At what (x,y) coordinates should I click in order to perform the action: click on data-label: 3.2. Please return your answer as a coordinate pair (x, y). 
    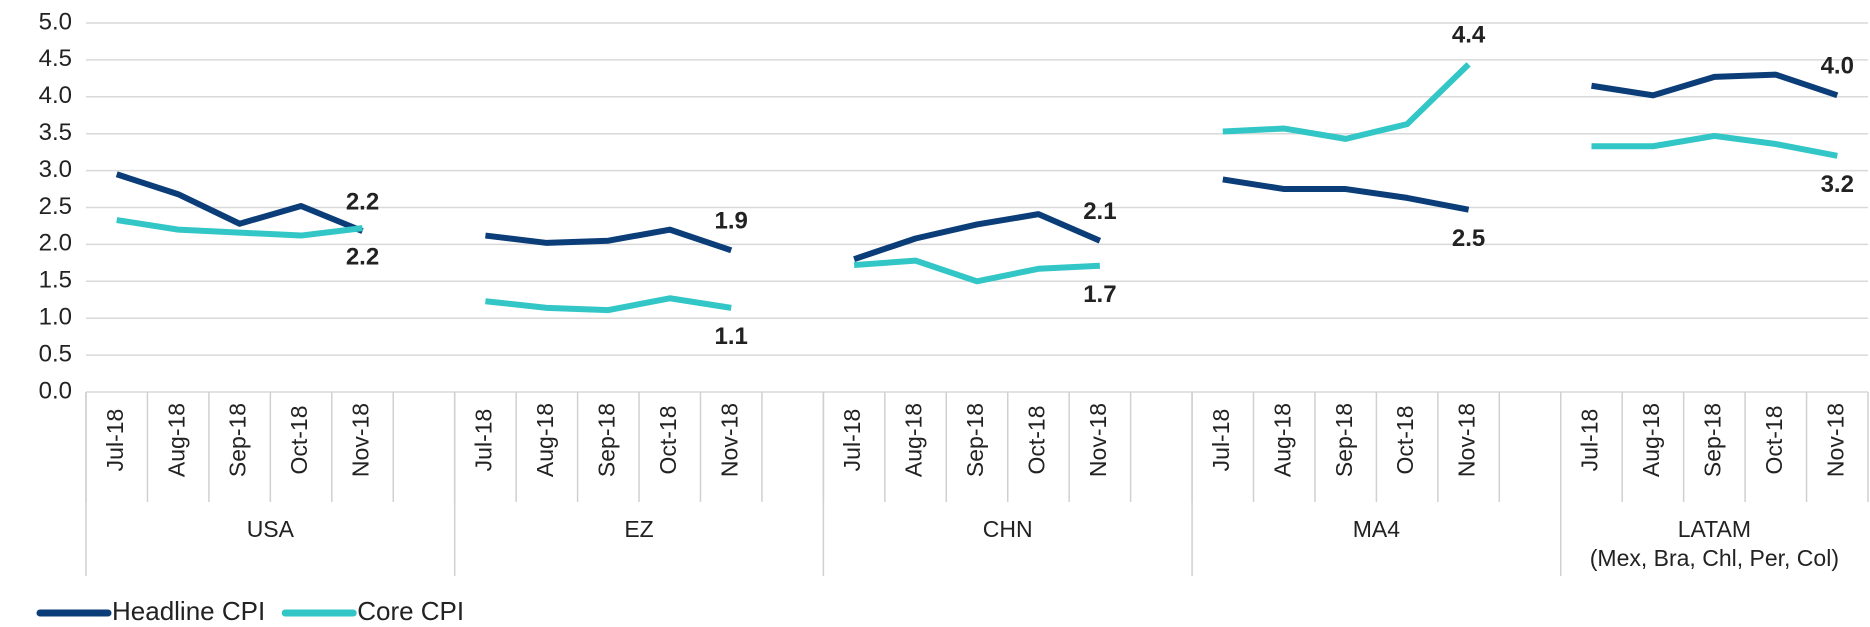
    Looking at the image, I should click on (1837, 184).